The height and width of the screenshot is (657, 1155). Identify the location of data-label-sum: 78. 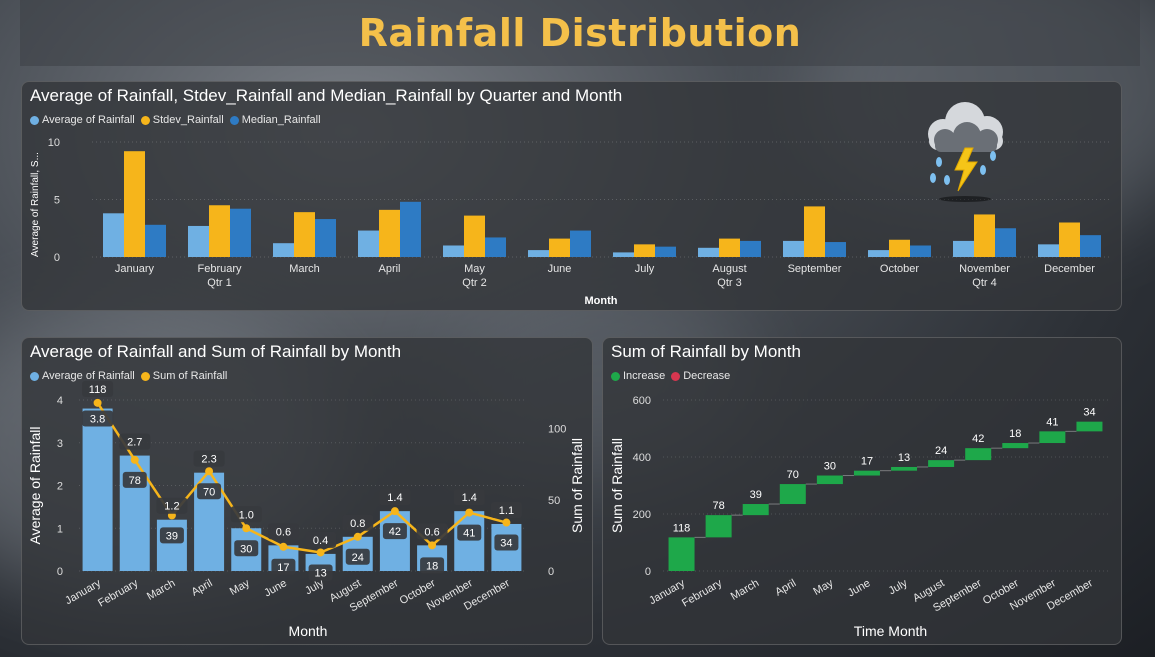
(135, 481).